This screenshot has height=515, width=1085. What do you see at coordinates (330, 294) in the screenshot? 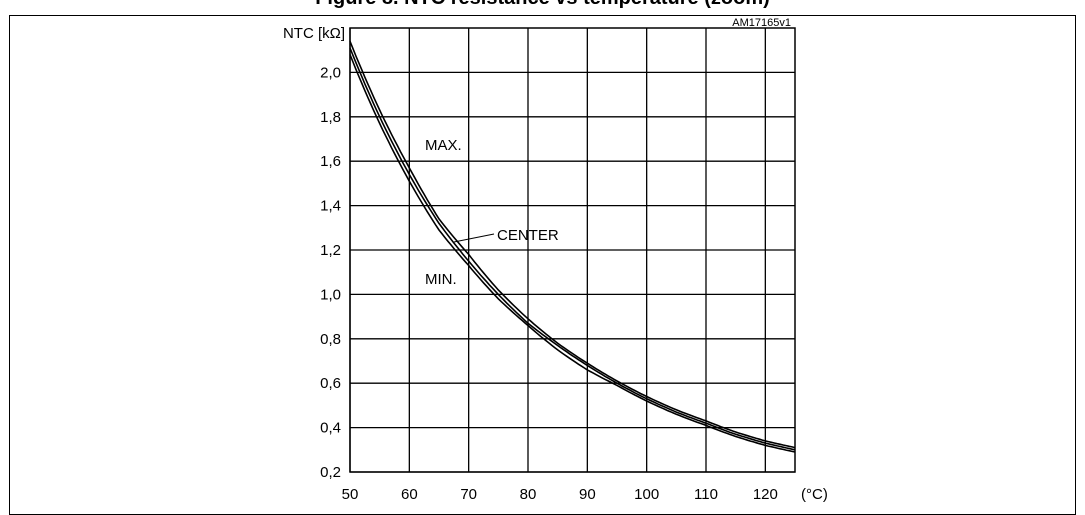
I see `y-tick-label: 1,0` at bounding box center [330, 294].